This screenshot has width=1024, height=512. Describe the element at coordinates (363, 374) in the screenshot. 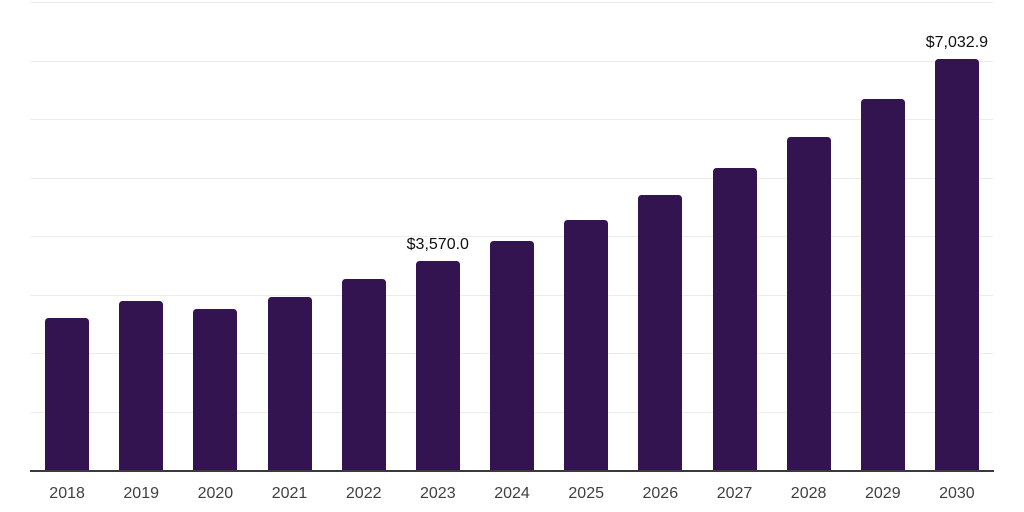

I see `bar-2022` at that location.